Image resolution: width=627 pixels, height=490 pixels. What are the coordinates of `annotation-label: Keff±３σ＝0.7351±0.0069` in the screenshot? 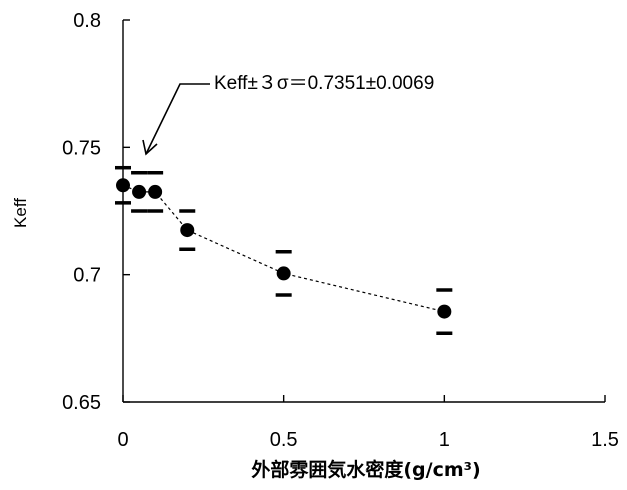 It's located at (324, 83).